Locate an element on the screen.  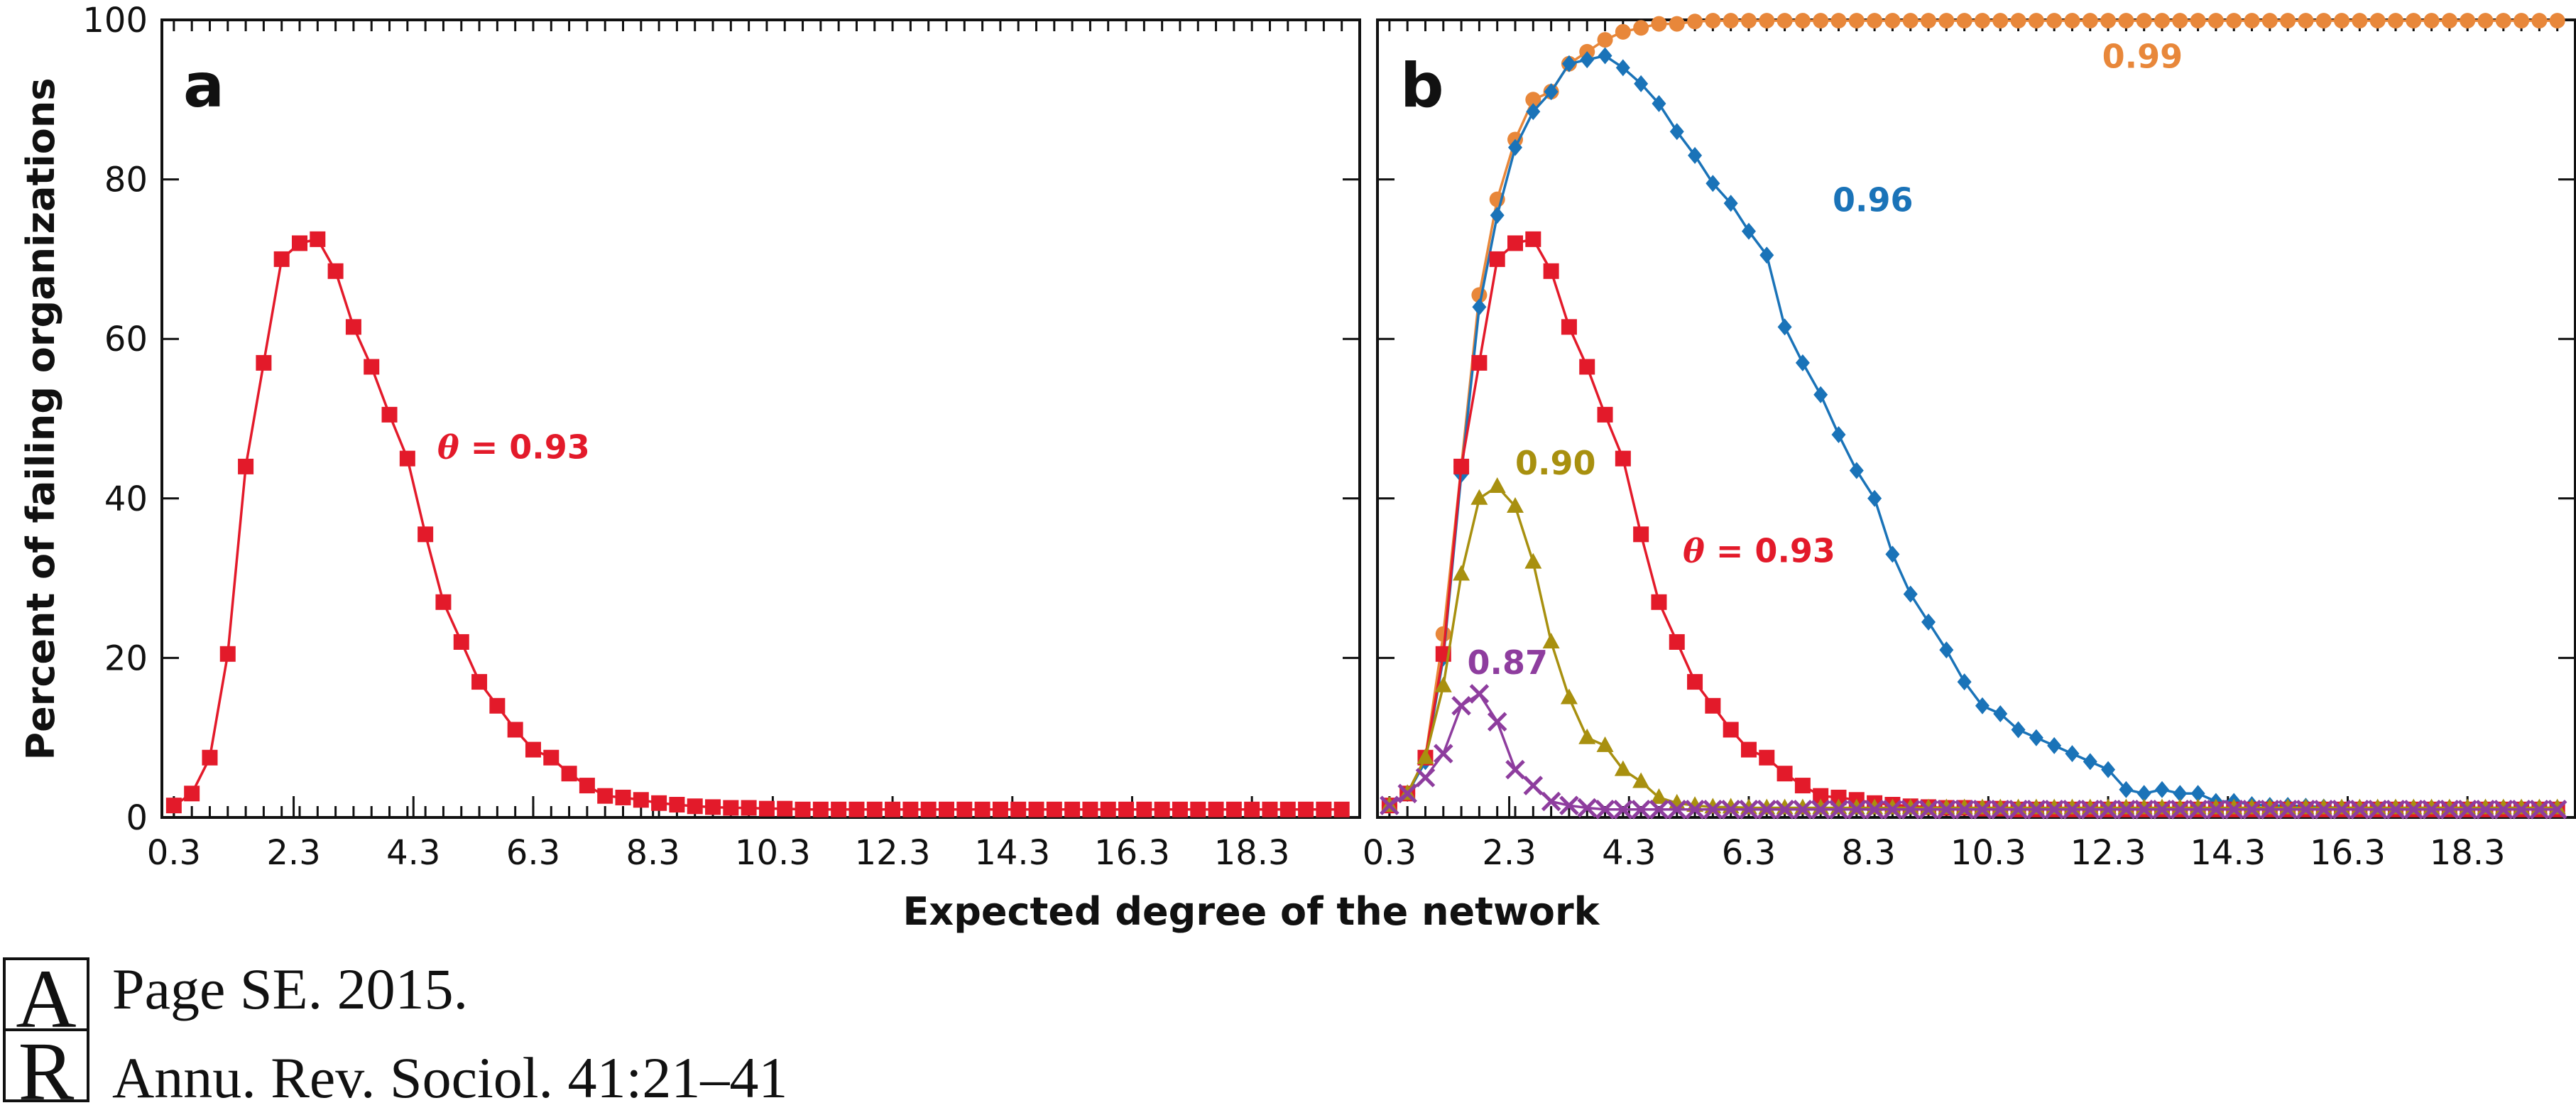
series-label-a-0: θ = 0.93 is located at coordinates (513, 447).